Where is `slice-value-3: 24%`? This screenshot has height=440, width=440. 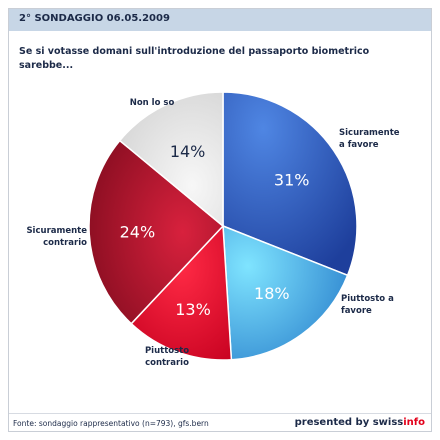 slice-value-3: 24% is located at coordinates (138, 231).